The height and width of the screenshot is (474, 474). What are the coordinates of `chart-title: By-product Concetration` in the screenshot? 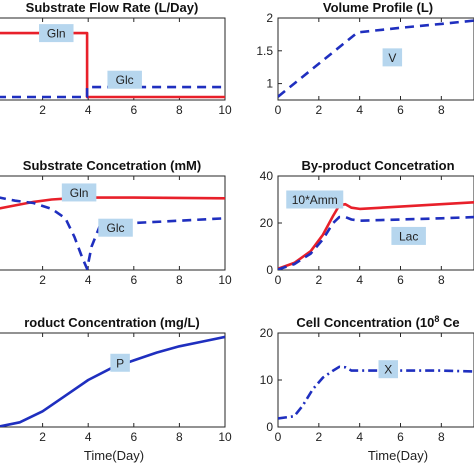 It's located at (377, 165).